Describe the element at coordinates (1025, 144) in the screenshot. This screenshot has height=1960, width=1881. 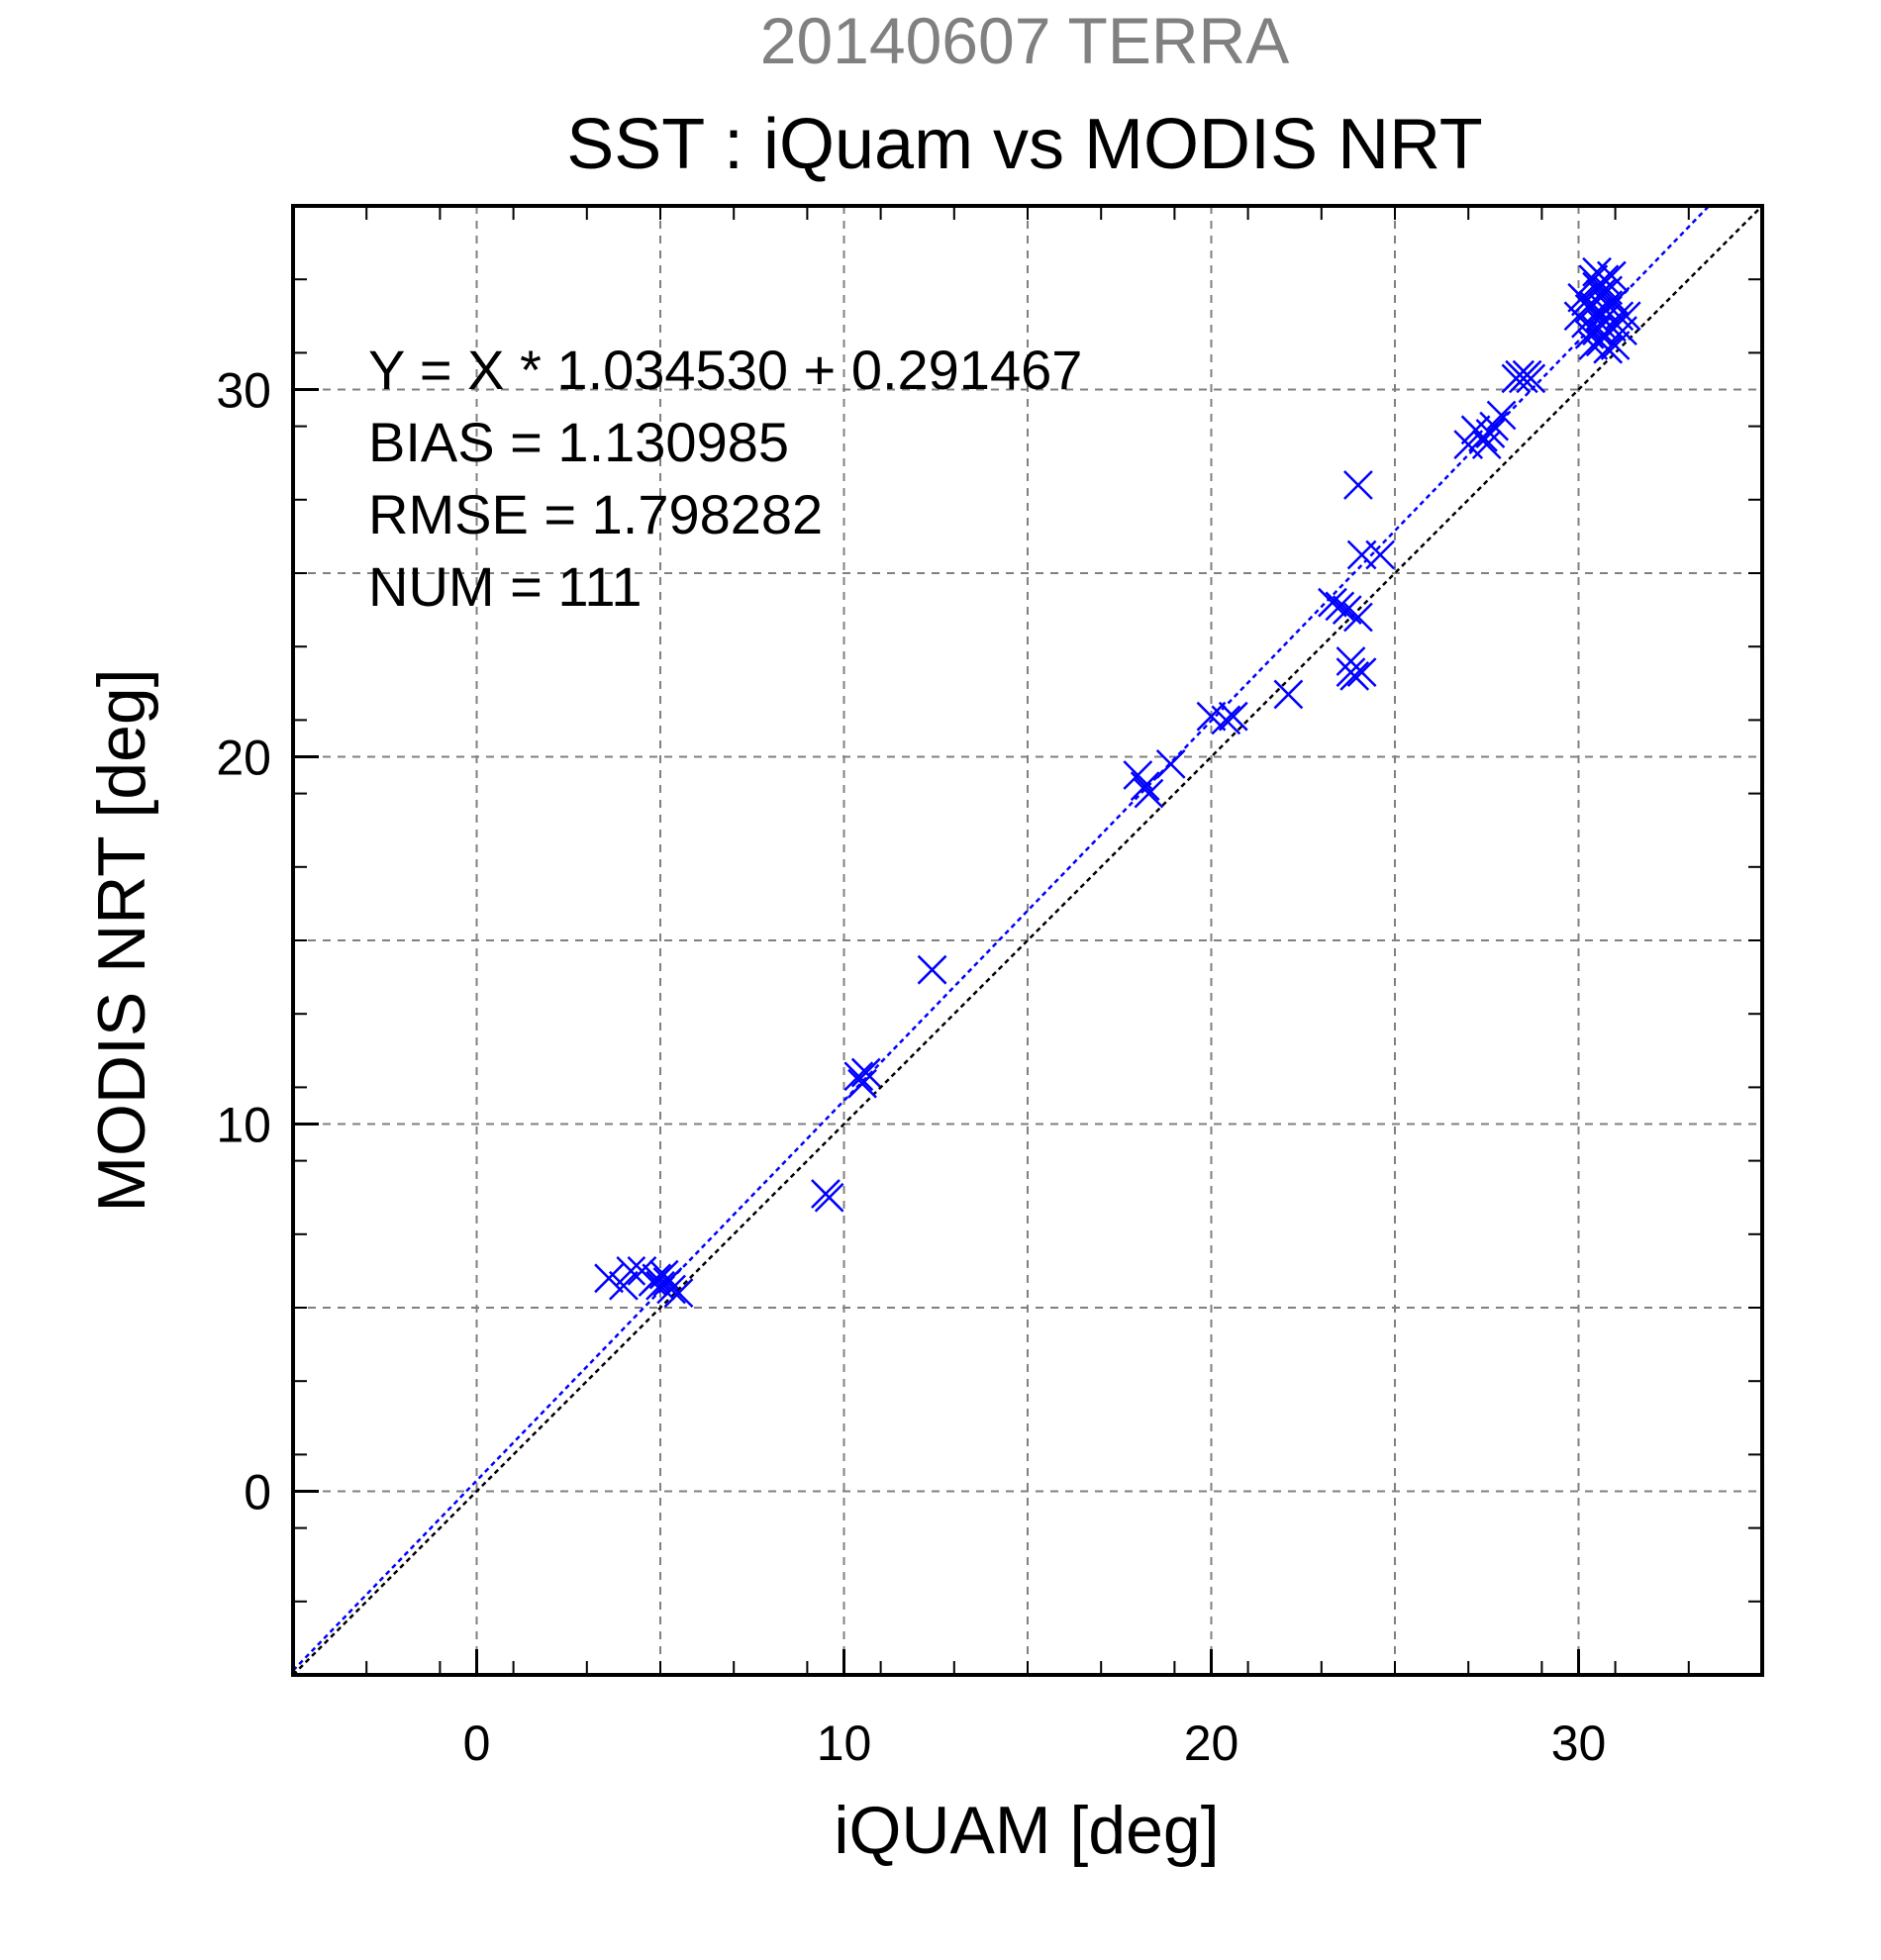
I see `chart-title: SST : iQuam vs MODIS NRT` at that location.